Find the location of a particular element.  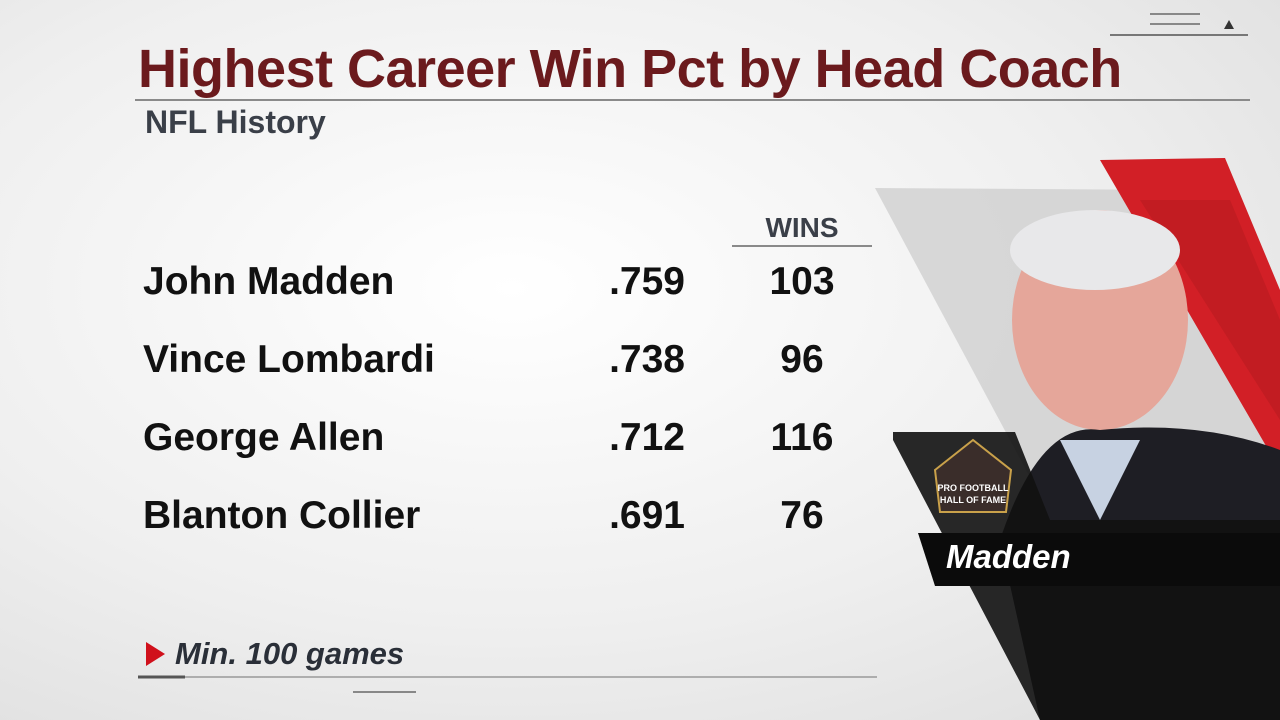

column-header: WINS is located at coordinates (802, 227).